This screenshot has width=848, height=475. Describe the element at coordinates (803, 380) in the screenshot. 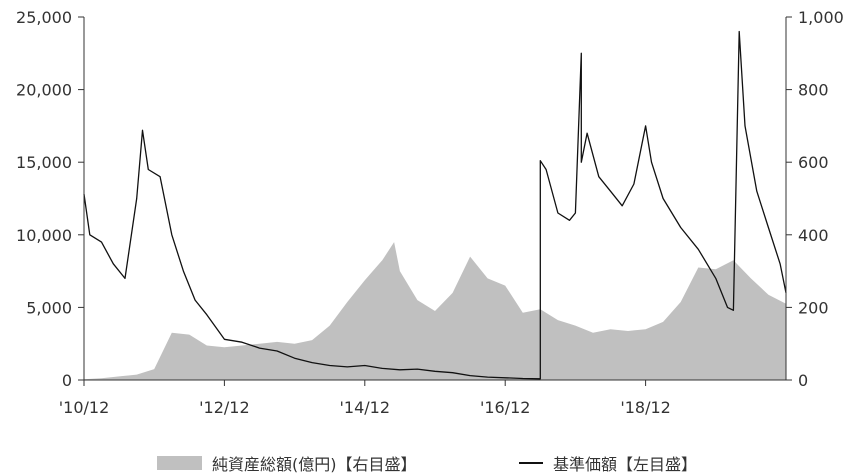

I see `right-tick-label: 0` at that location.